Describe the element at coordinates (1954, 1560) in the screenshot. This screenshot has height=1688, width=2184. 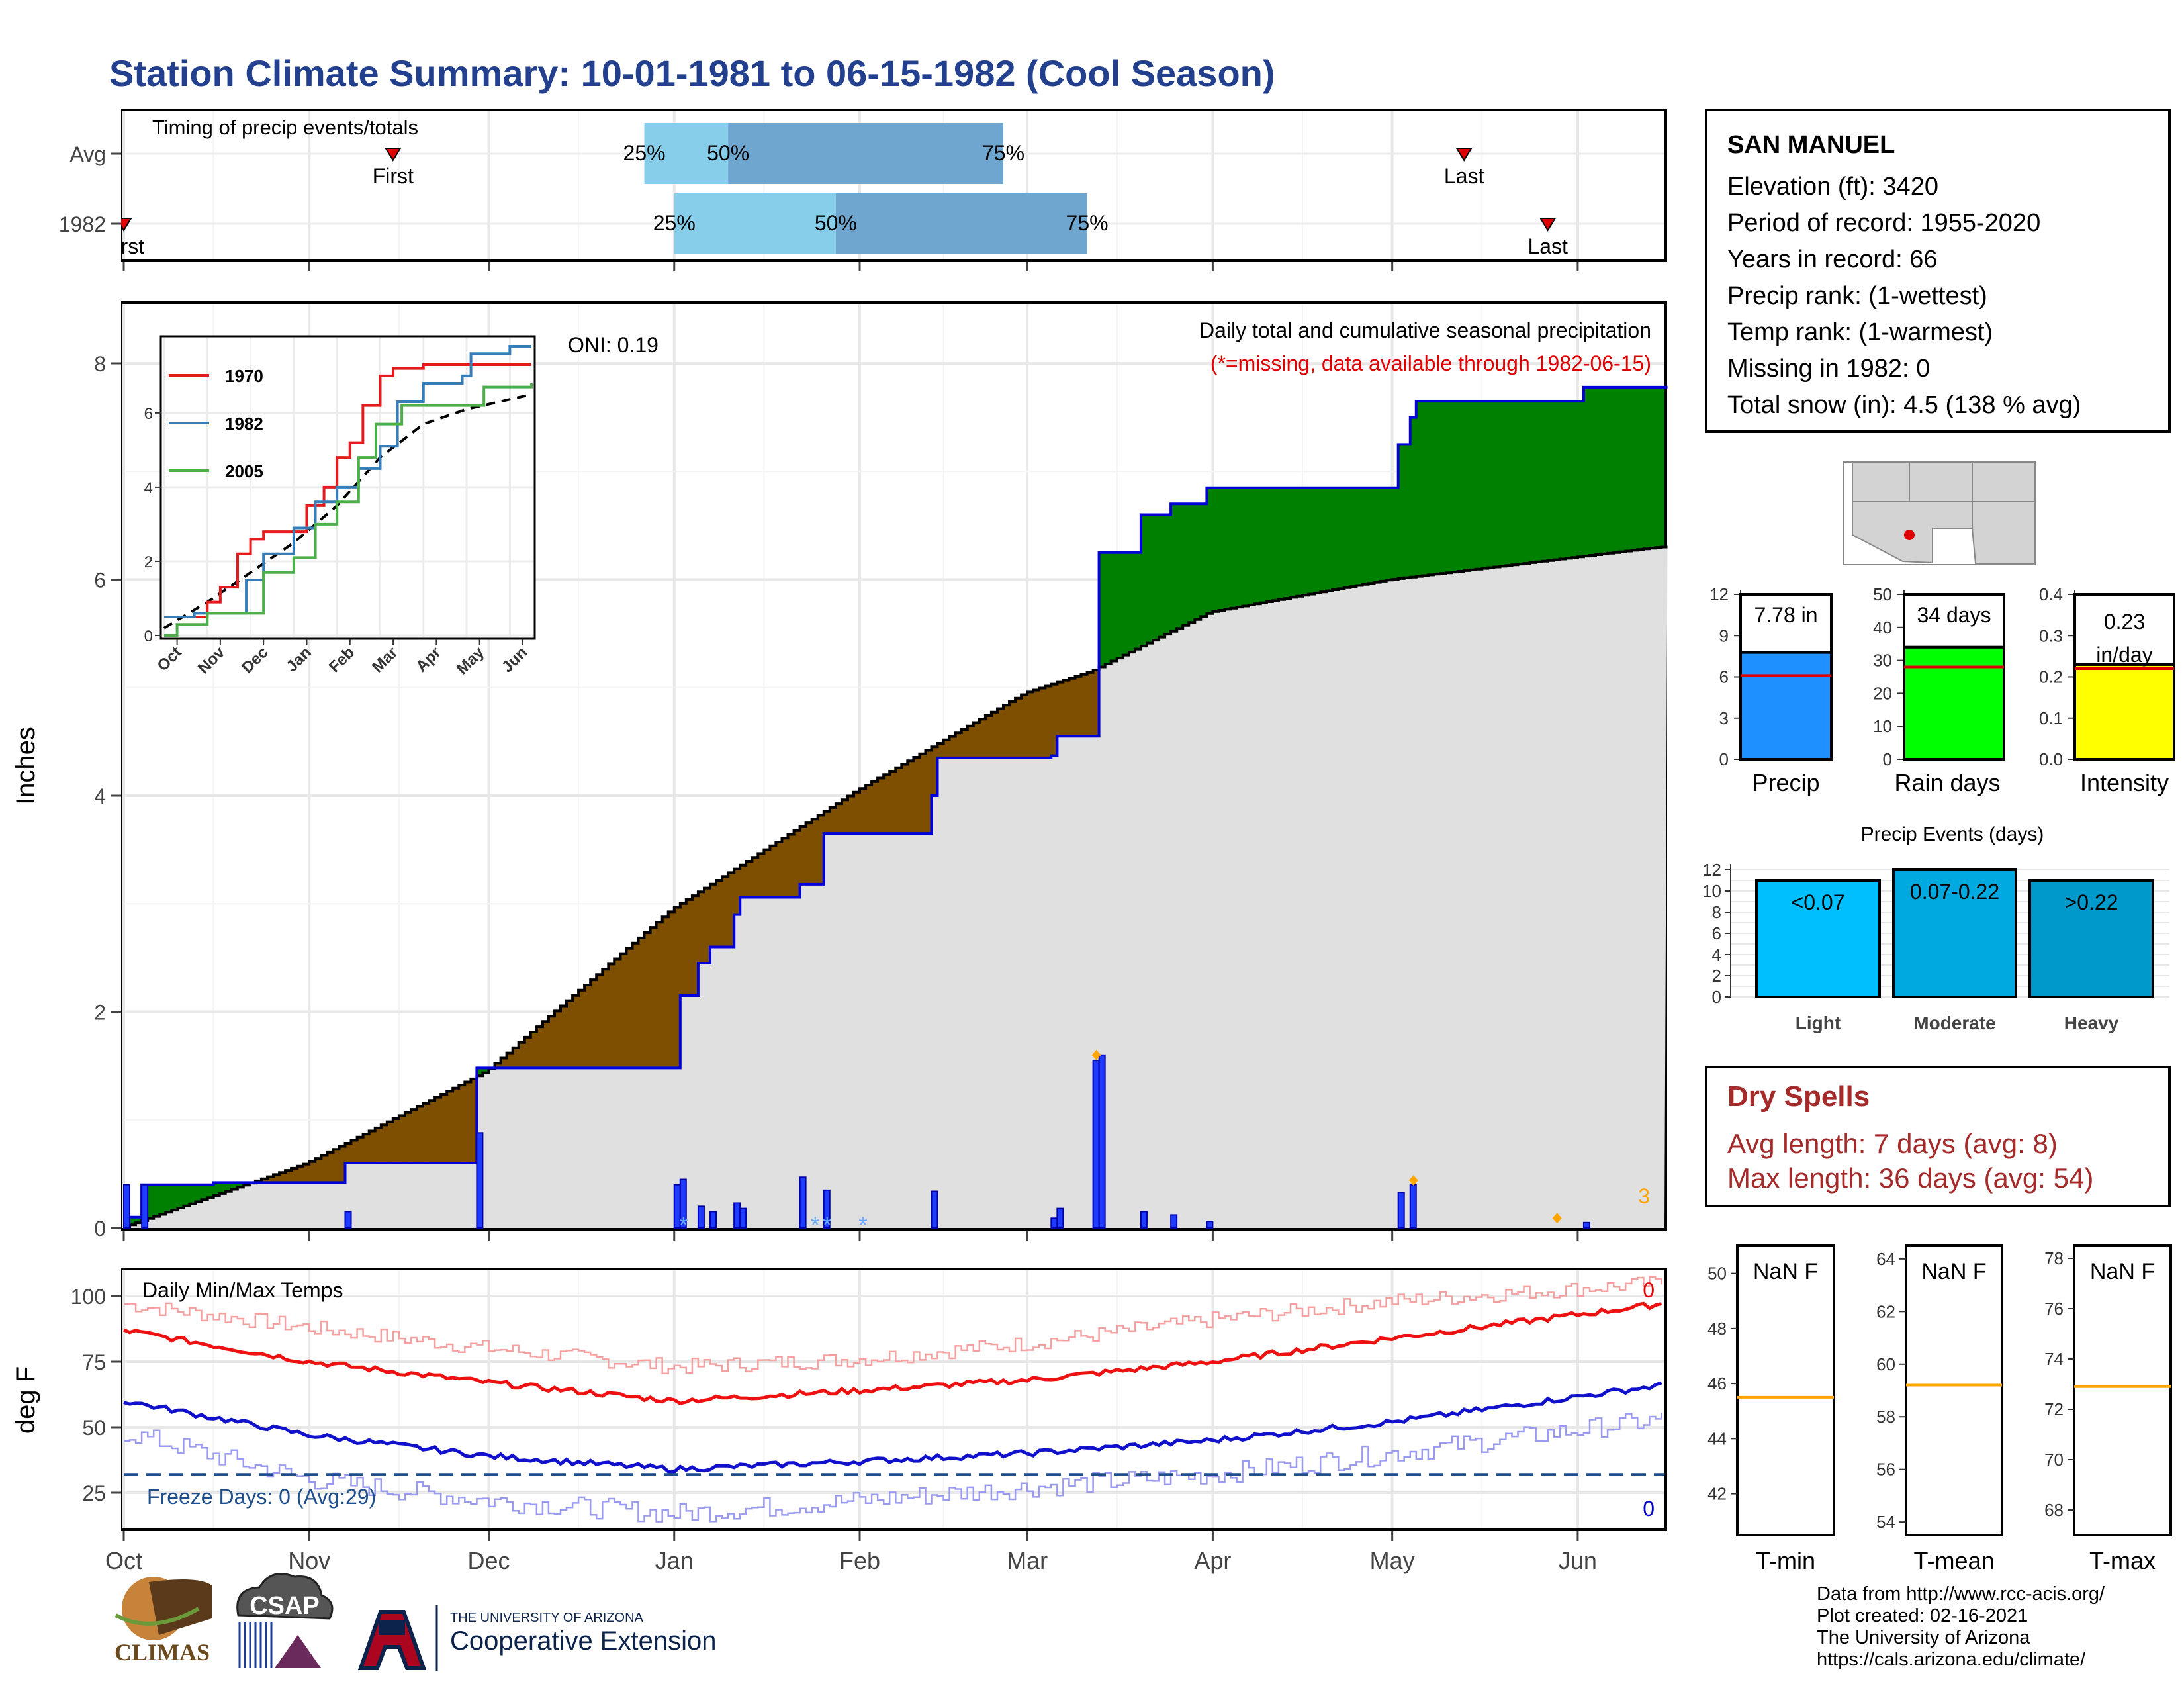
I see `temp-box-label: T-mean` at that location.